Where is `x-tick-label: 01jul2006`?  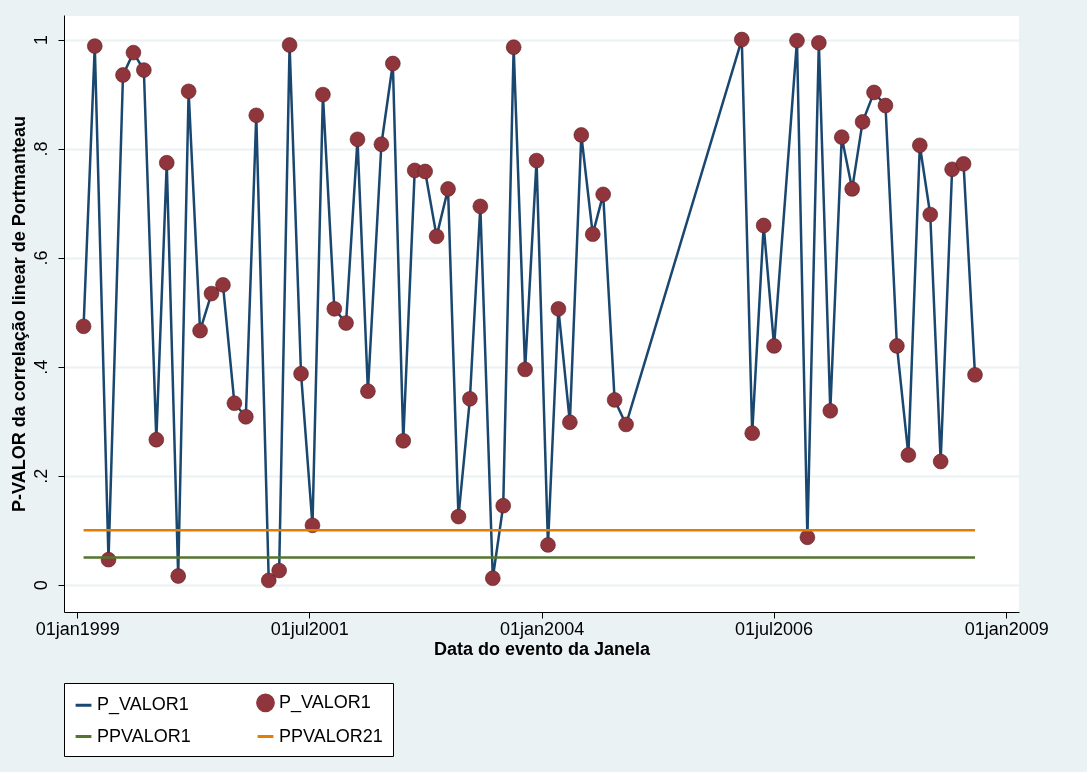
x-tick-label: 01jul2006 is located at coordinates (774, 628).